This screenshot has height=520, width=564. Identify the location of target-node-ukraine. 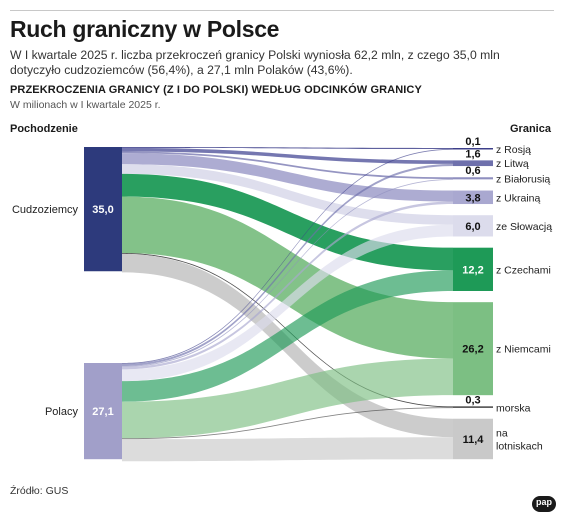
(473, 197).